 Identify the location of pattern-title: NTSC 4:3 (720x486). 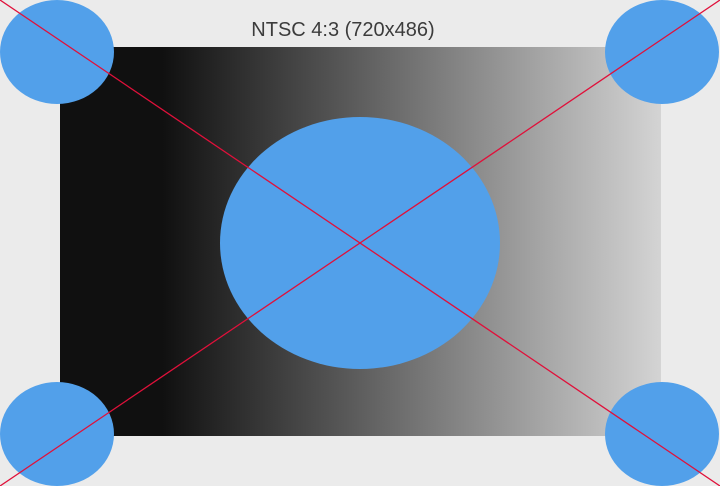
(343, 30).